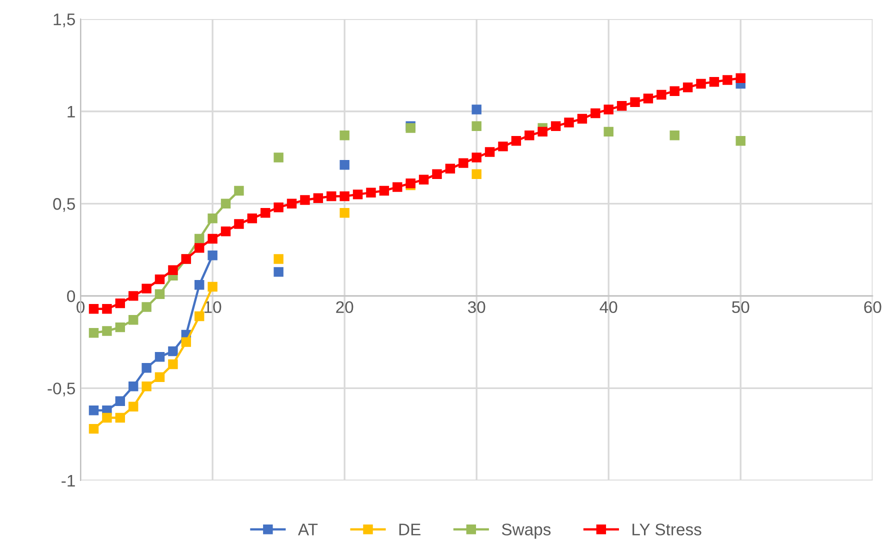 This screenshot has height=546, width=895. What do you see at coordinates (64, 205) in the screenshot?
I see `y-tick-label: 0,5` at bounding box center [64, 205].